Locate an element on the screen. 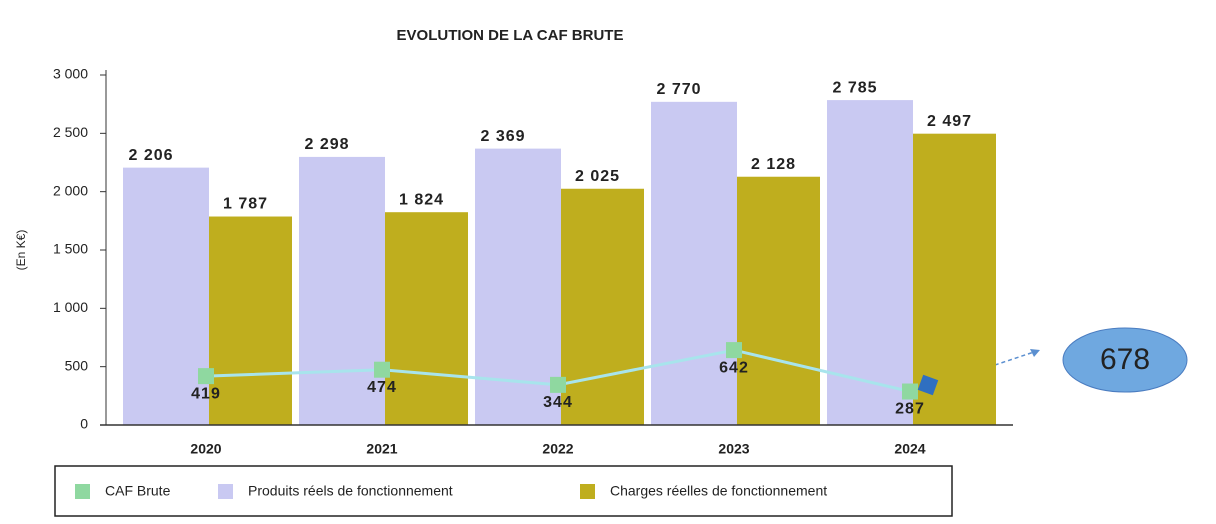  y-tick-label: 3 000 is located at coordinates (70, 74).